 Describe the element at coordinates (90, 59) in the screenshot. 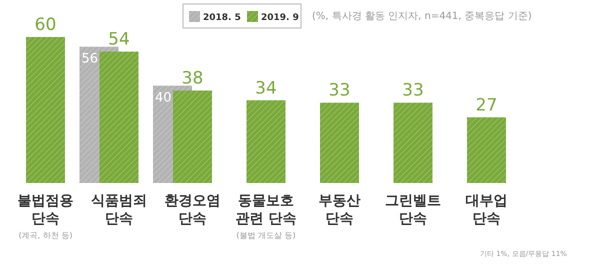

I see `data-label: 56` at that location.